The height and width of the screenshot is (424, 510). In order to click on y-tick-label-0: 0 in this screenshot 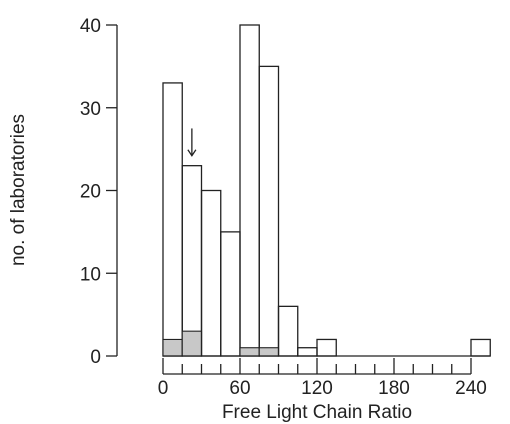, I will do `click(95, 357)`.